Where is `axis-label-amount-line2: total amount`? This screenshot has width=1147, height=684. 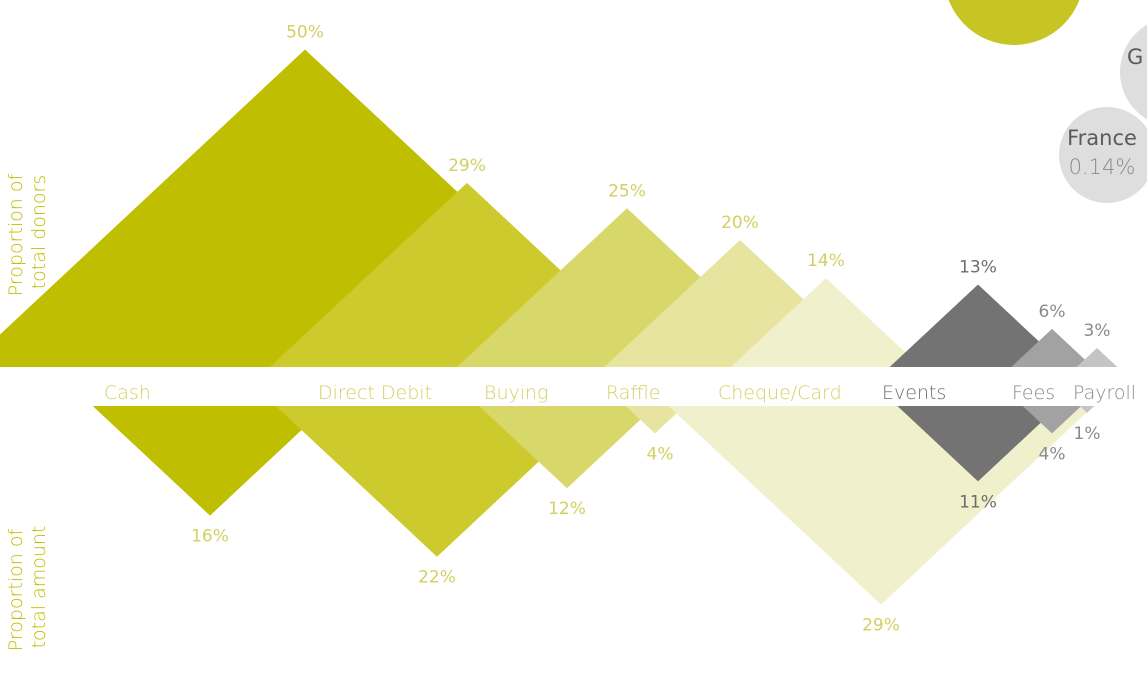
axis-label-amount-line2: total amount is located at coordinates (39, 587).